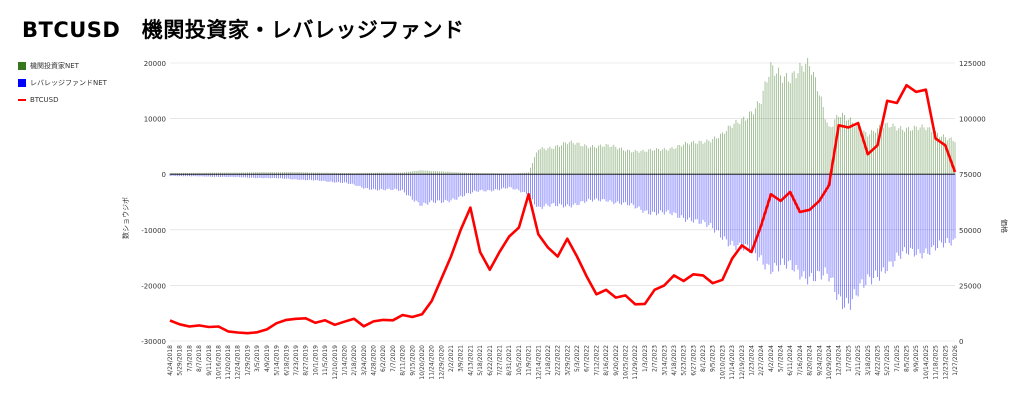  What do you see at coordinates (238, 362) in the screenshot?
I see `x-axis-tick-label: 12/24/2018` at bounding box center [238, 362].